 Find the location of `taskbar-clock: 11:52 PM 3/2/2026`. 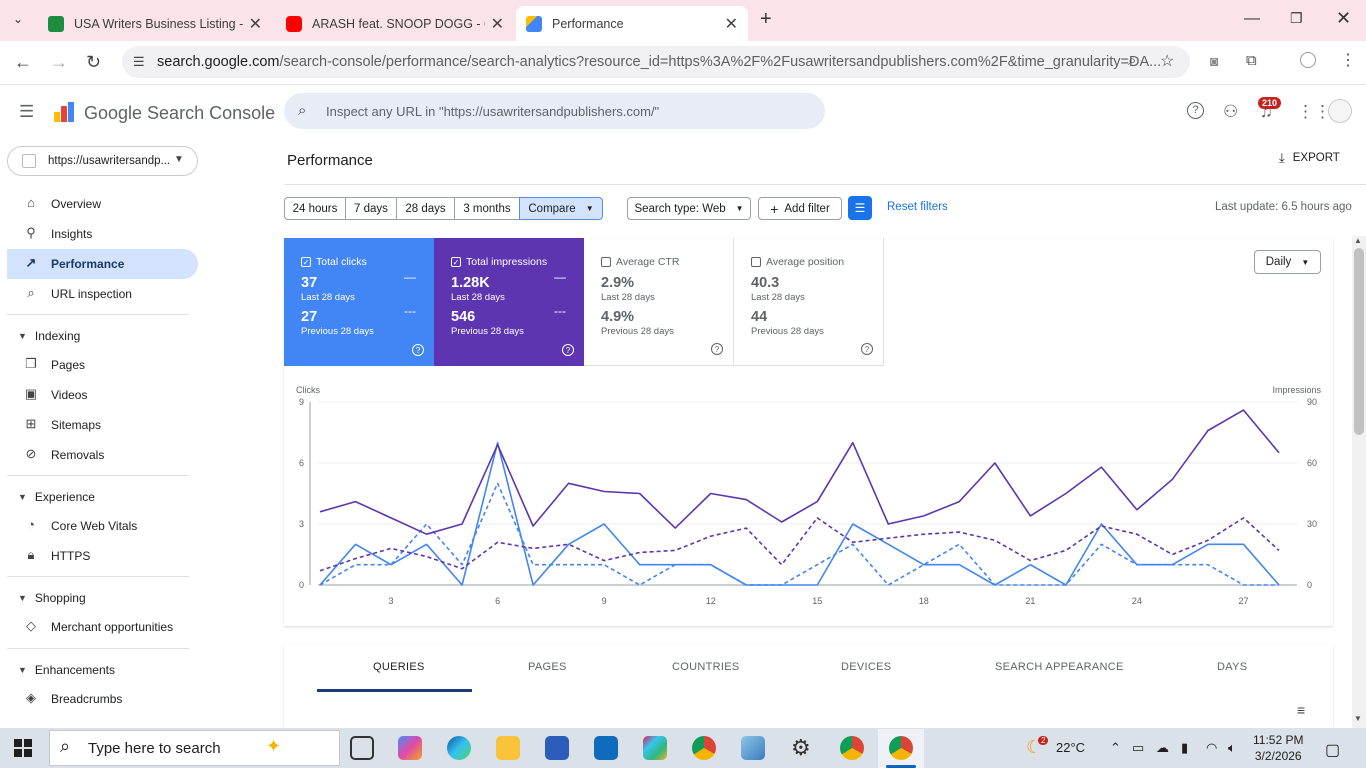

taskbar-clock: 11:52 PM 3/2/2026 is located at coordinates (1278, 748).